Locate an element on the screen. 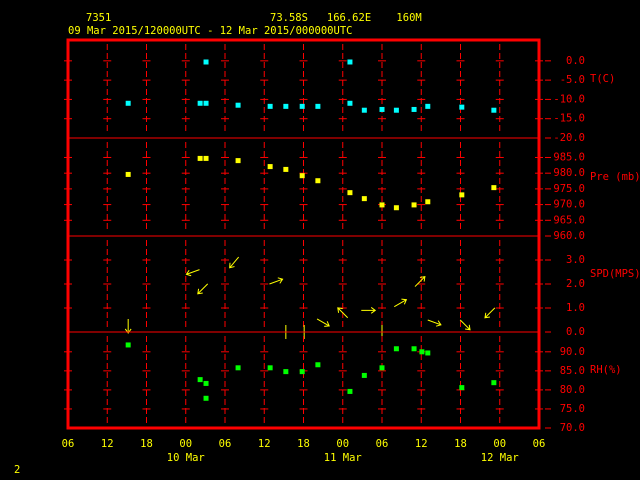 Image resolution: width=640 pixels, height=480 pixels. y-tick-label: -10.0 is located at coordinates (569, 99).